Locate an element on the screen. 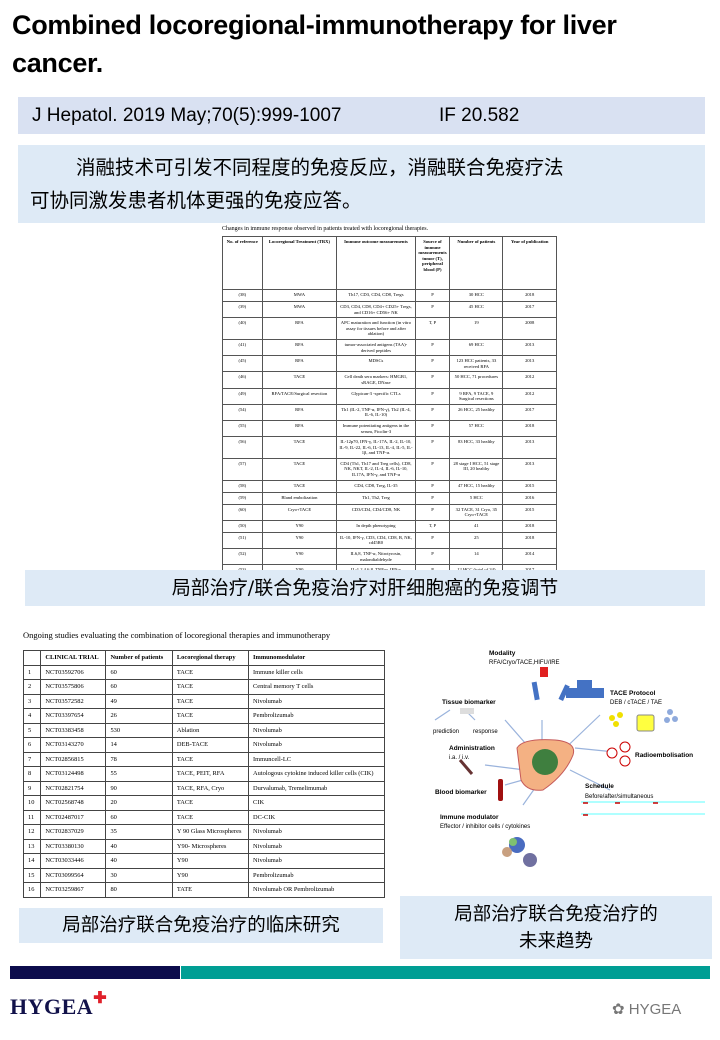 The width and height of the screenshot is (720, 1040). table-cell: 26 is located at coordinates (139, 716).